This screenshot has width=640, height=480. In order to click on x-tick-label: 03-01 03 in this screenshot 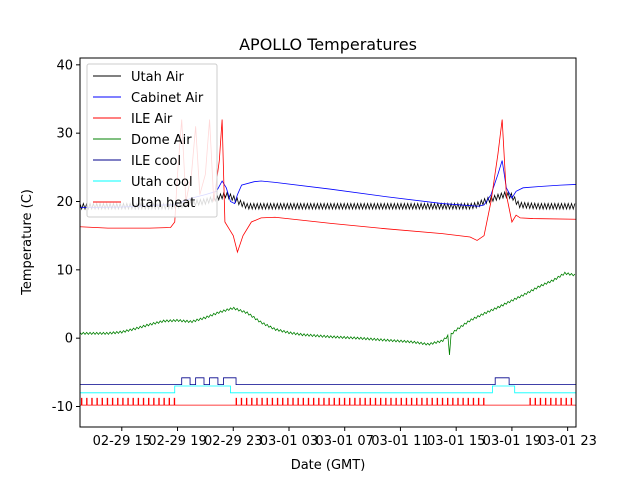, I will do `click(289, 441)`.